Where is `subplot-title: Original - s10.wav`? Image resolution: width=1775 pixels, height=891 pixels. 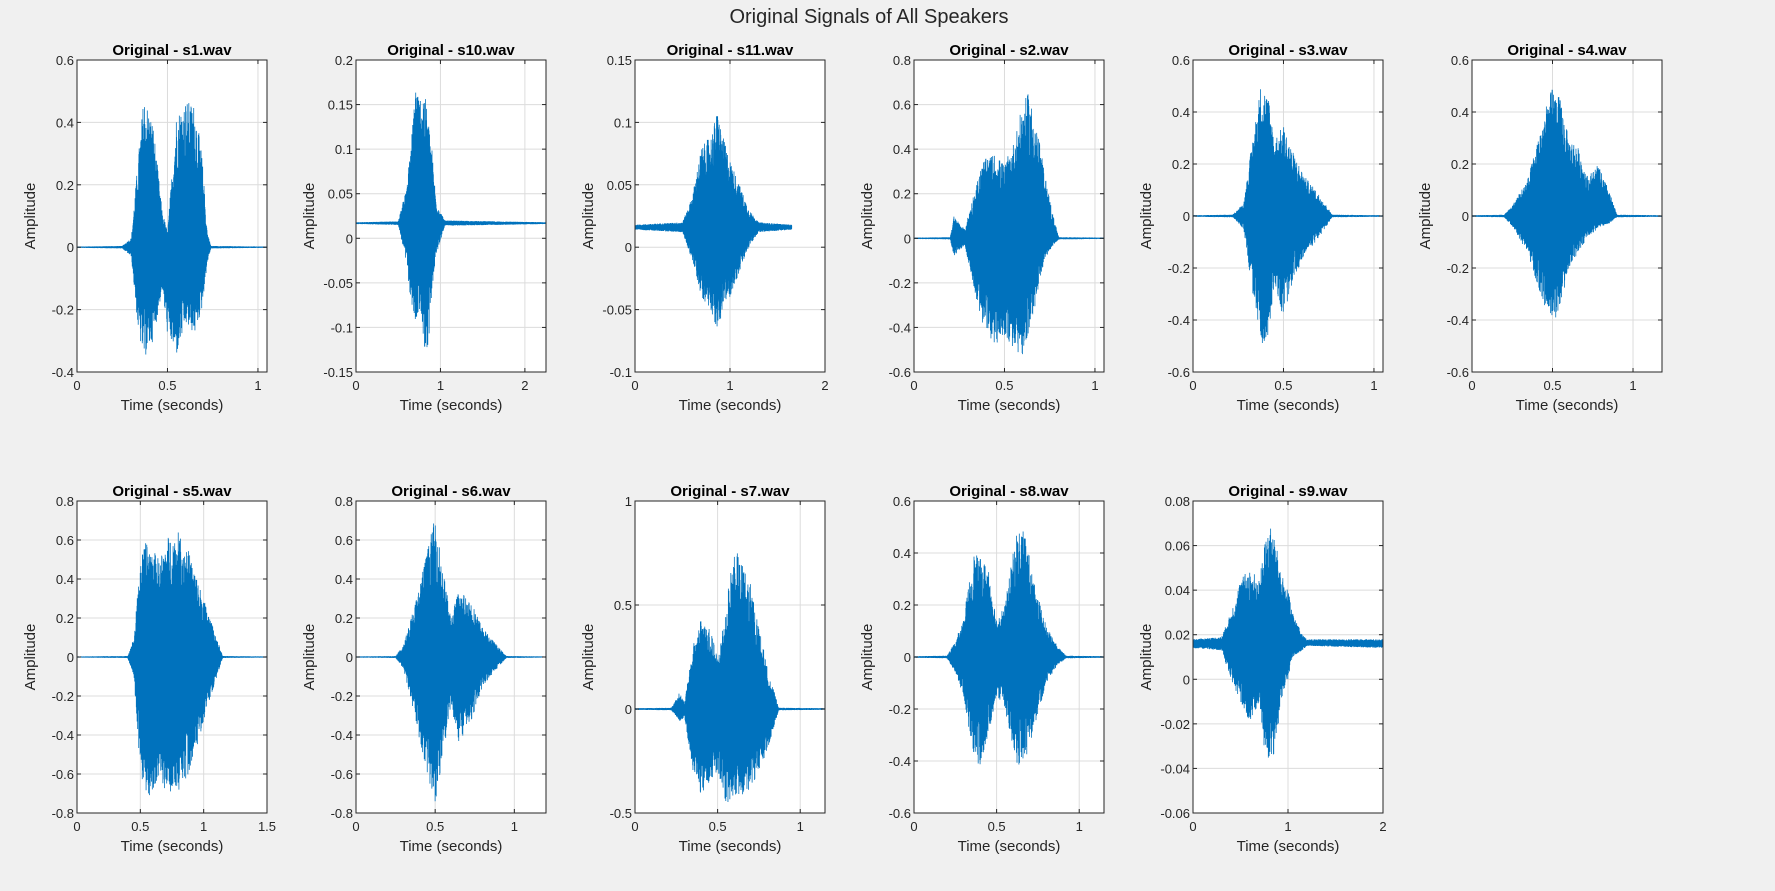
subplot-title: Original - s10.wav is located at coordinates (451, 50).